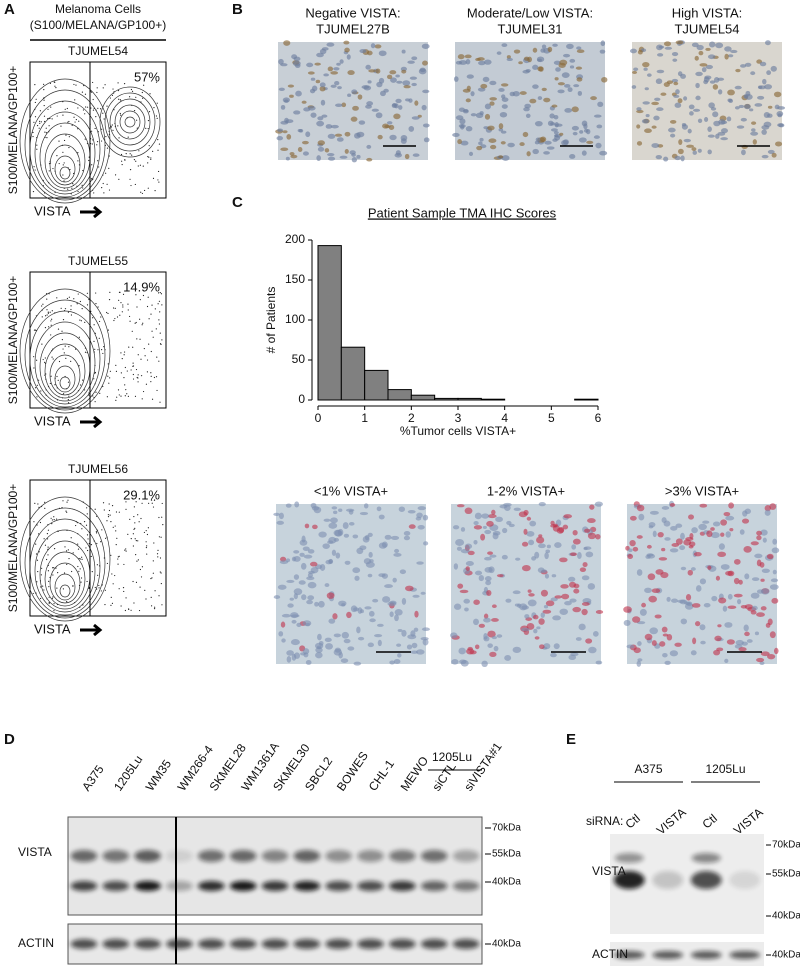 Image resolution: width=800 pixels, height=969 pixels. I want to click on x-axis-label: %Tumor cells VISTA+, so click(458, 431).